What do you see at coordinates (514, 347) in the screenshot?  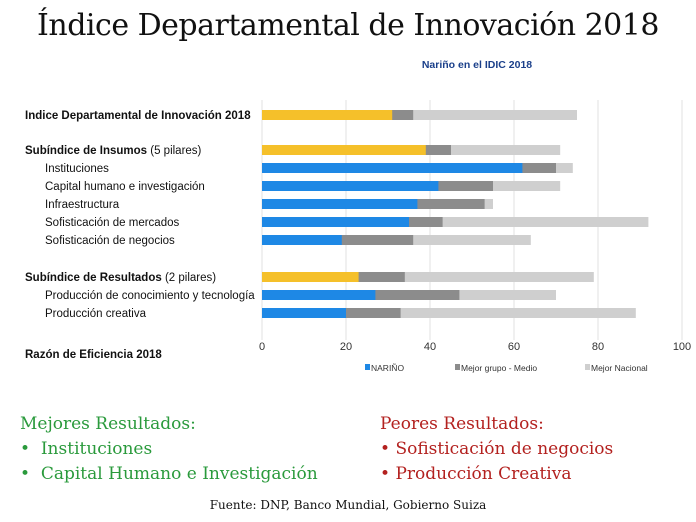 I see `x-tick-label: 60` at bounding box center [514, 347].